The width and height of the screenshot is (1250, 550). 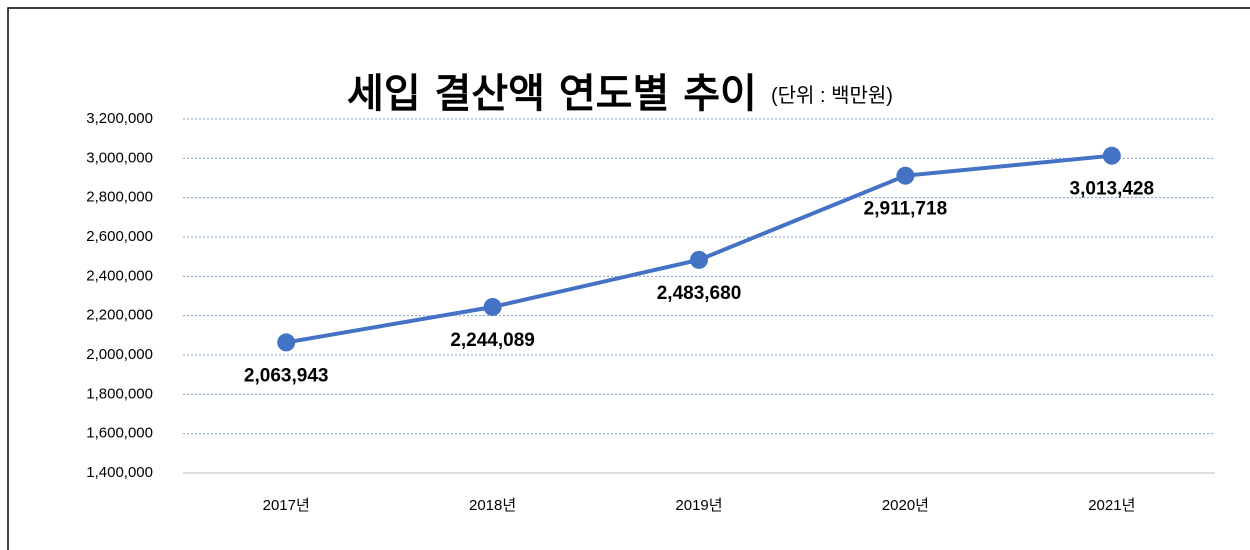 What do you see at coordinates (119, 118) in the screenshot?
I see `y-tick-label: 3,200,000` at bounding box center [119, 118].